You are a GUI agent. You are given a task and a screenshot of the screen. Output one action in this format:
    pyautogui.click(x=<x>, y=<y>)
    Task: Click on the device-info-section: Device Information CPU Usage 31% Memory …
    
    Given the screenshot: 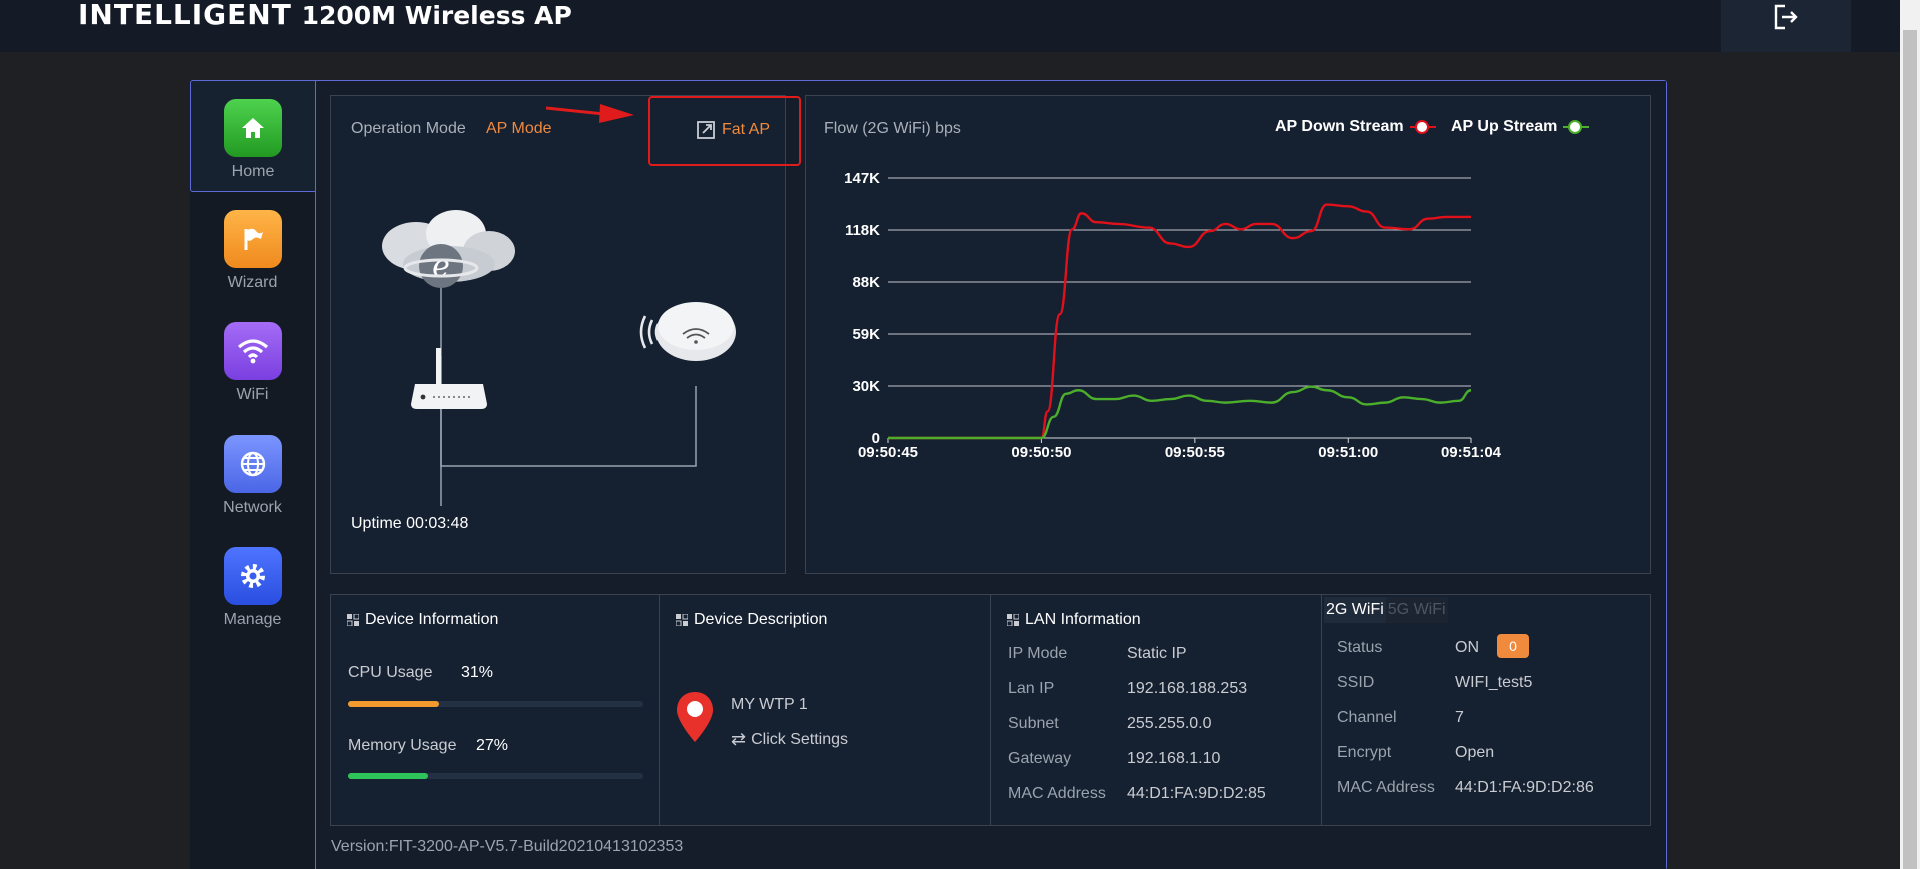 What is the action you would take?
    pyautogui.click(x=495, y=710)
    